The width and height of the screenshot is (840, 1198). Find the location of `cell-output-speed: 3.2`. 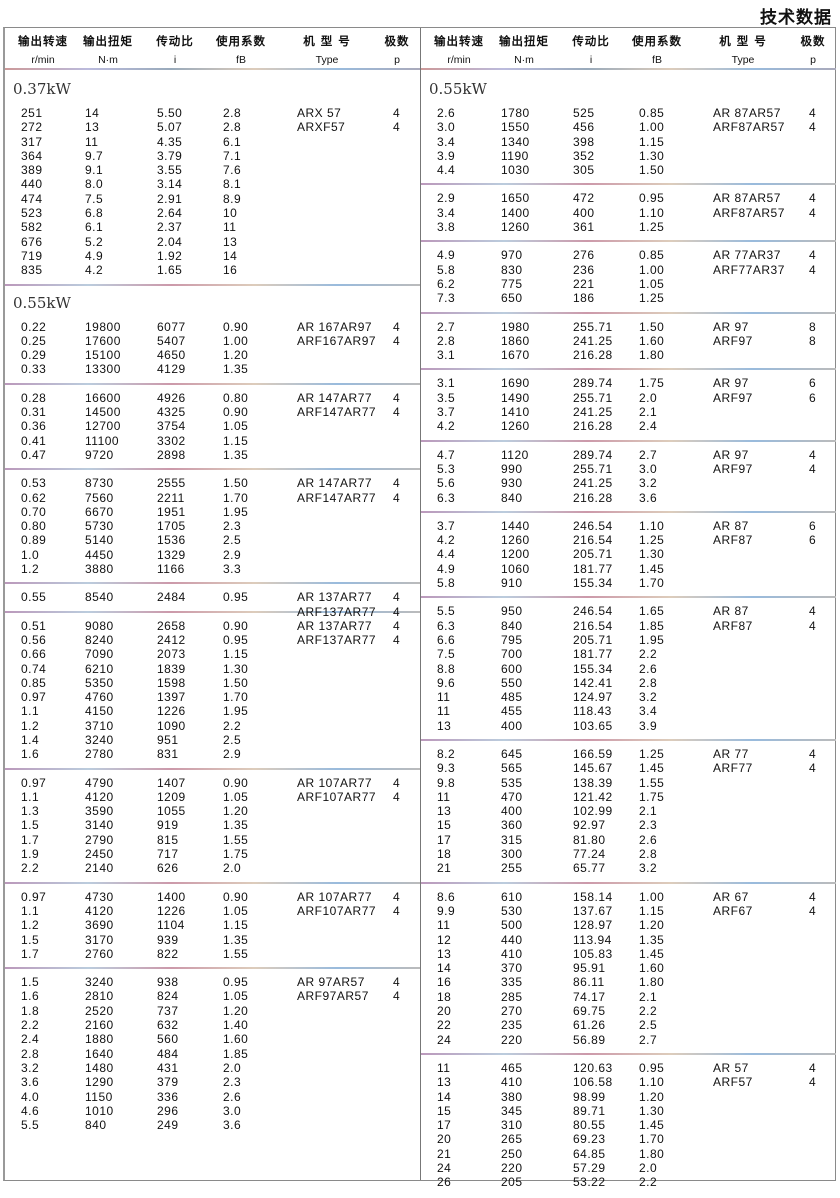

cell-output-speed: 3.2 is located at coordinates (30, 1067).